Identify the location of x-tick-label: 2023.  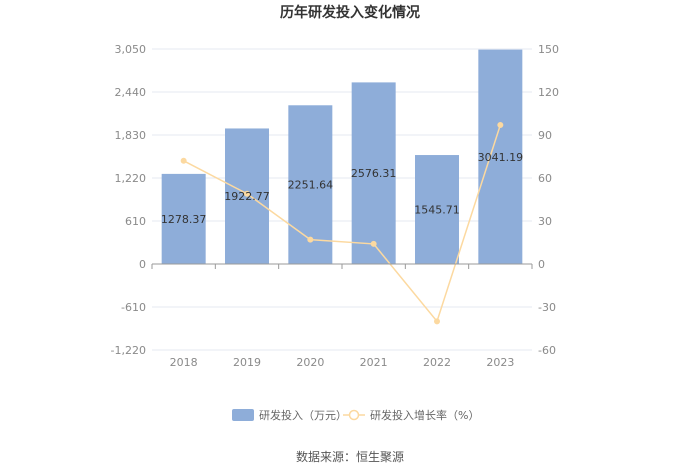
(500, 362).